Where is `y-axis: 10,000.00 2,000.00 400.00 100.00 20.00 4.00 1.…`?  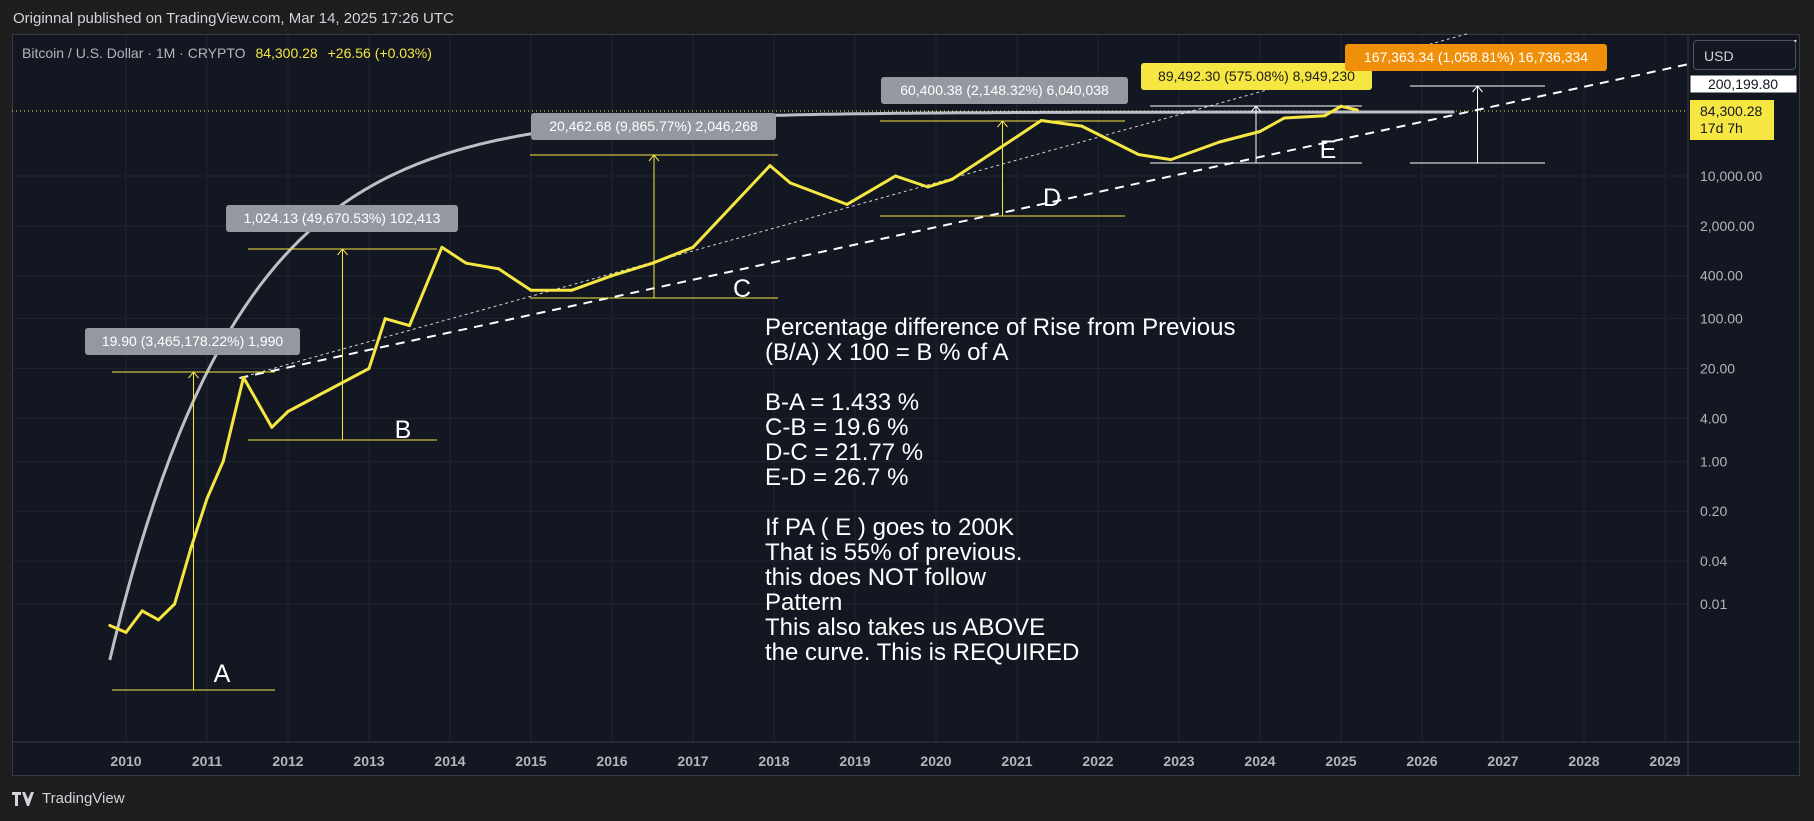
y-axis: 10,000.00 2,000.00 400.00 100.00 20.00 4.00 1.… is located at coordinates (1731, 390).